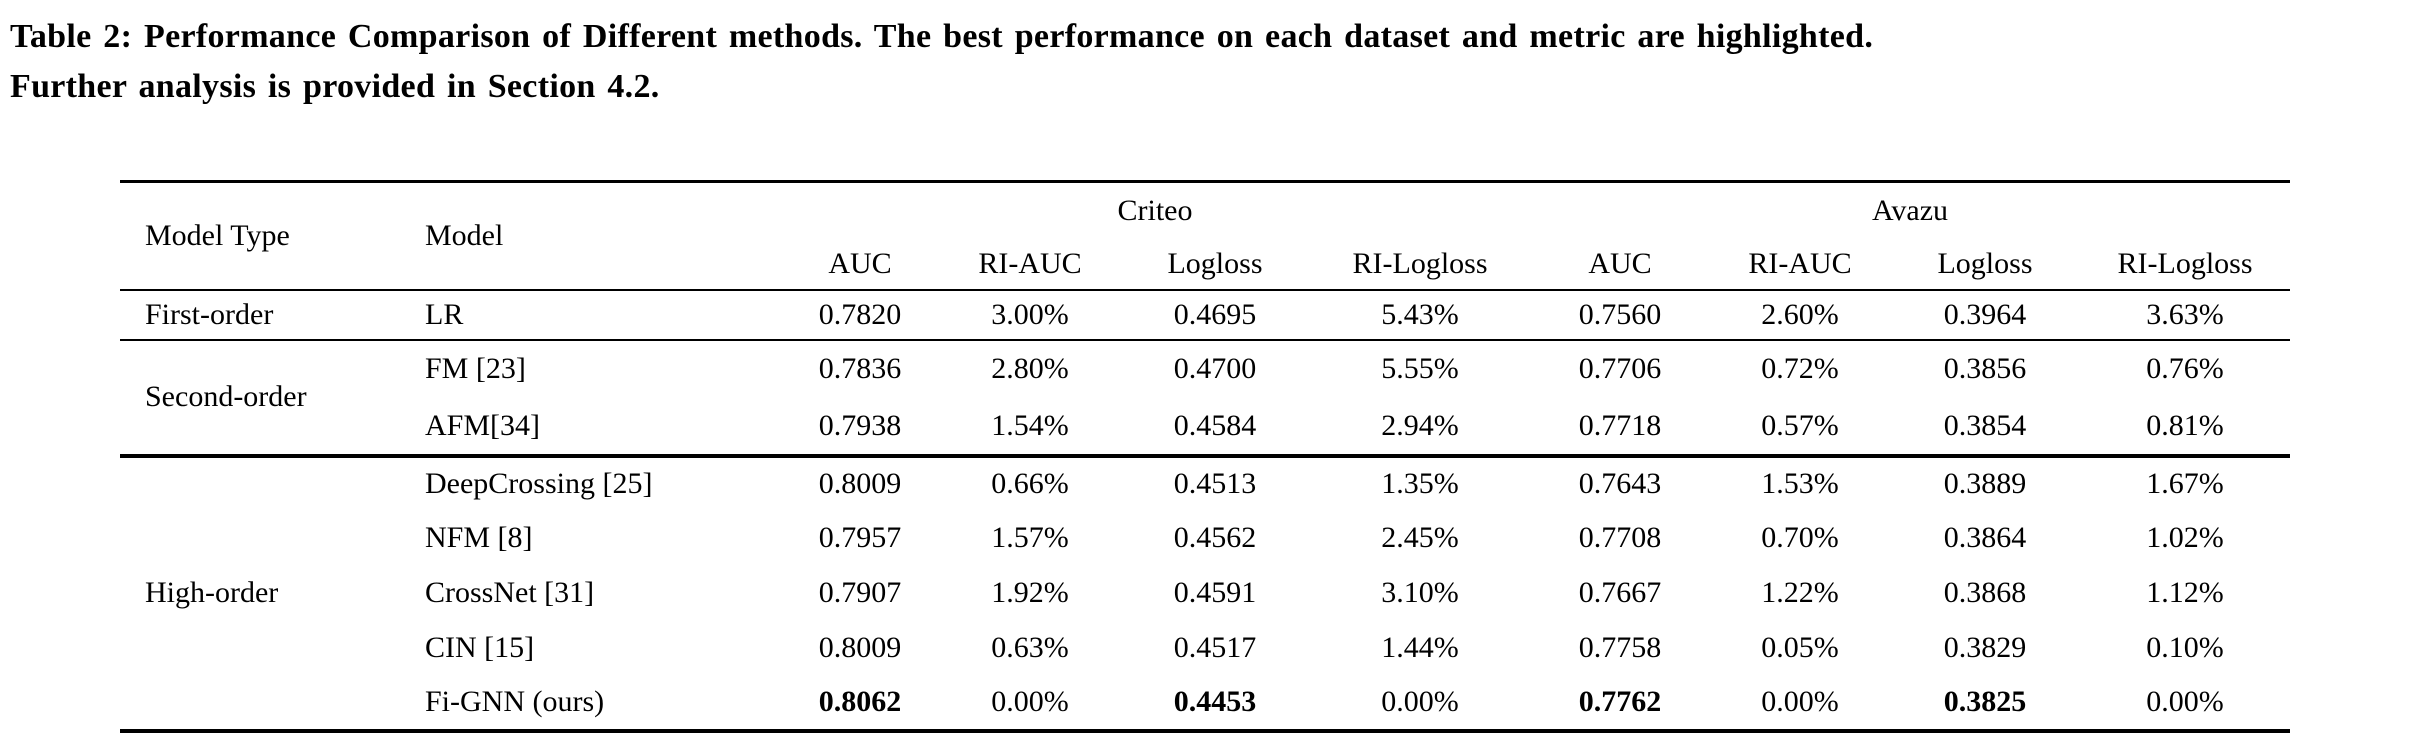  I want to click on metric-value-cell: 0.76%, so click(2185, 368).